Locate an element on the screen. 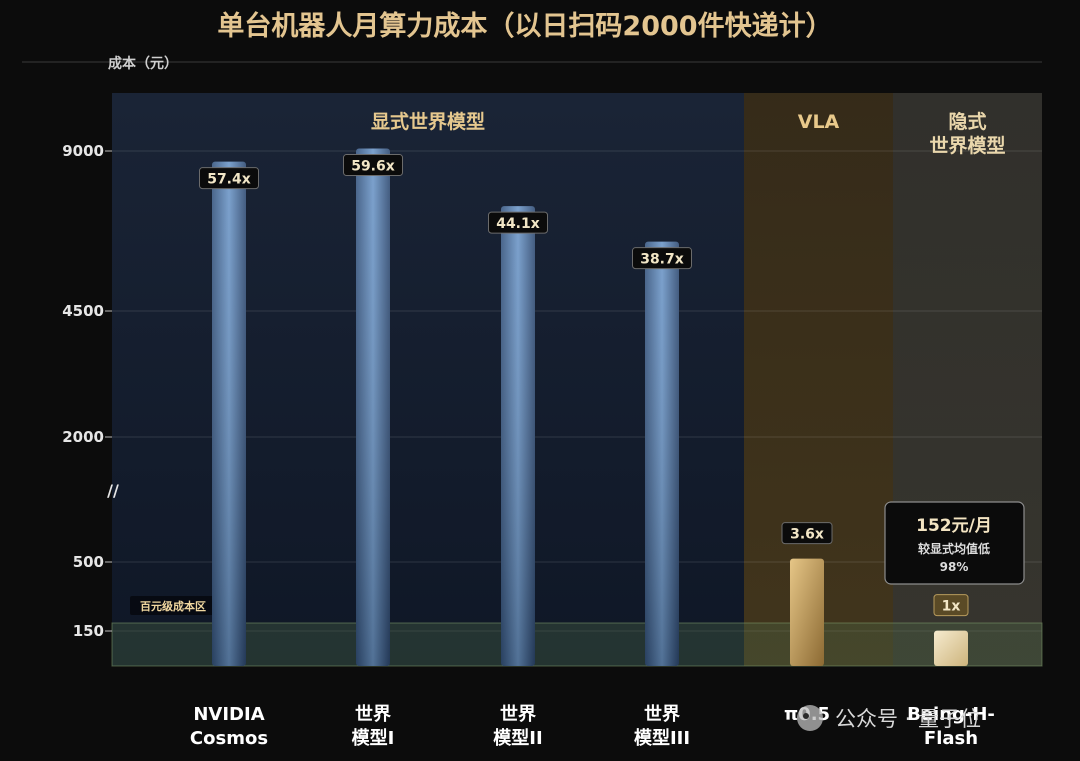 This screenshot has width=1080, height=761. category-label-0: NVIDIA is located at coordinates (228, 714).